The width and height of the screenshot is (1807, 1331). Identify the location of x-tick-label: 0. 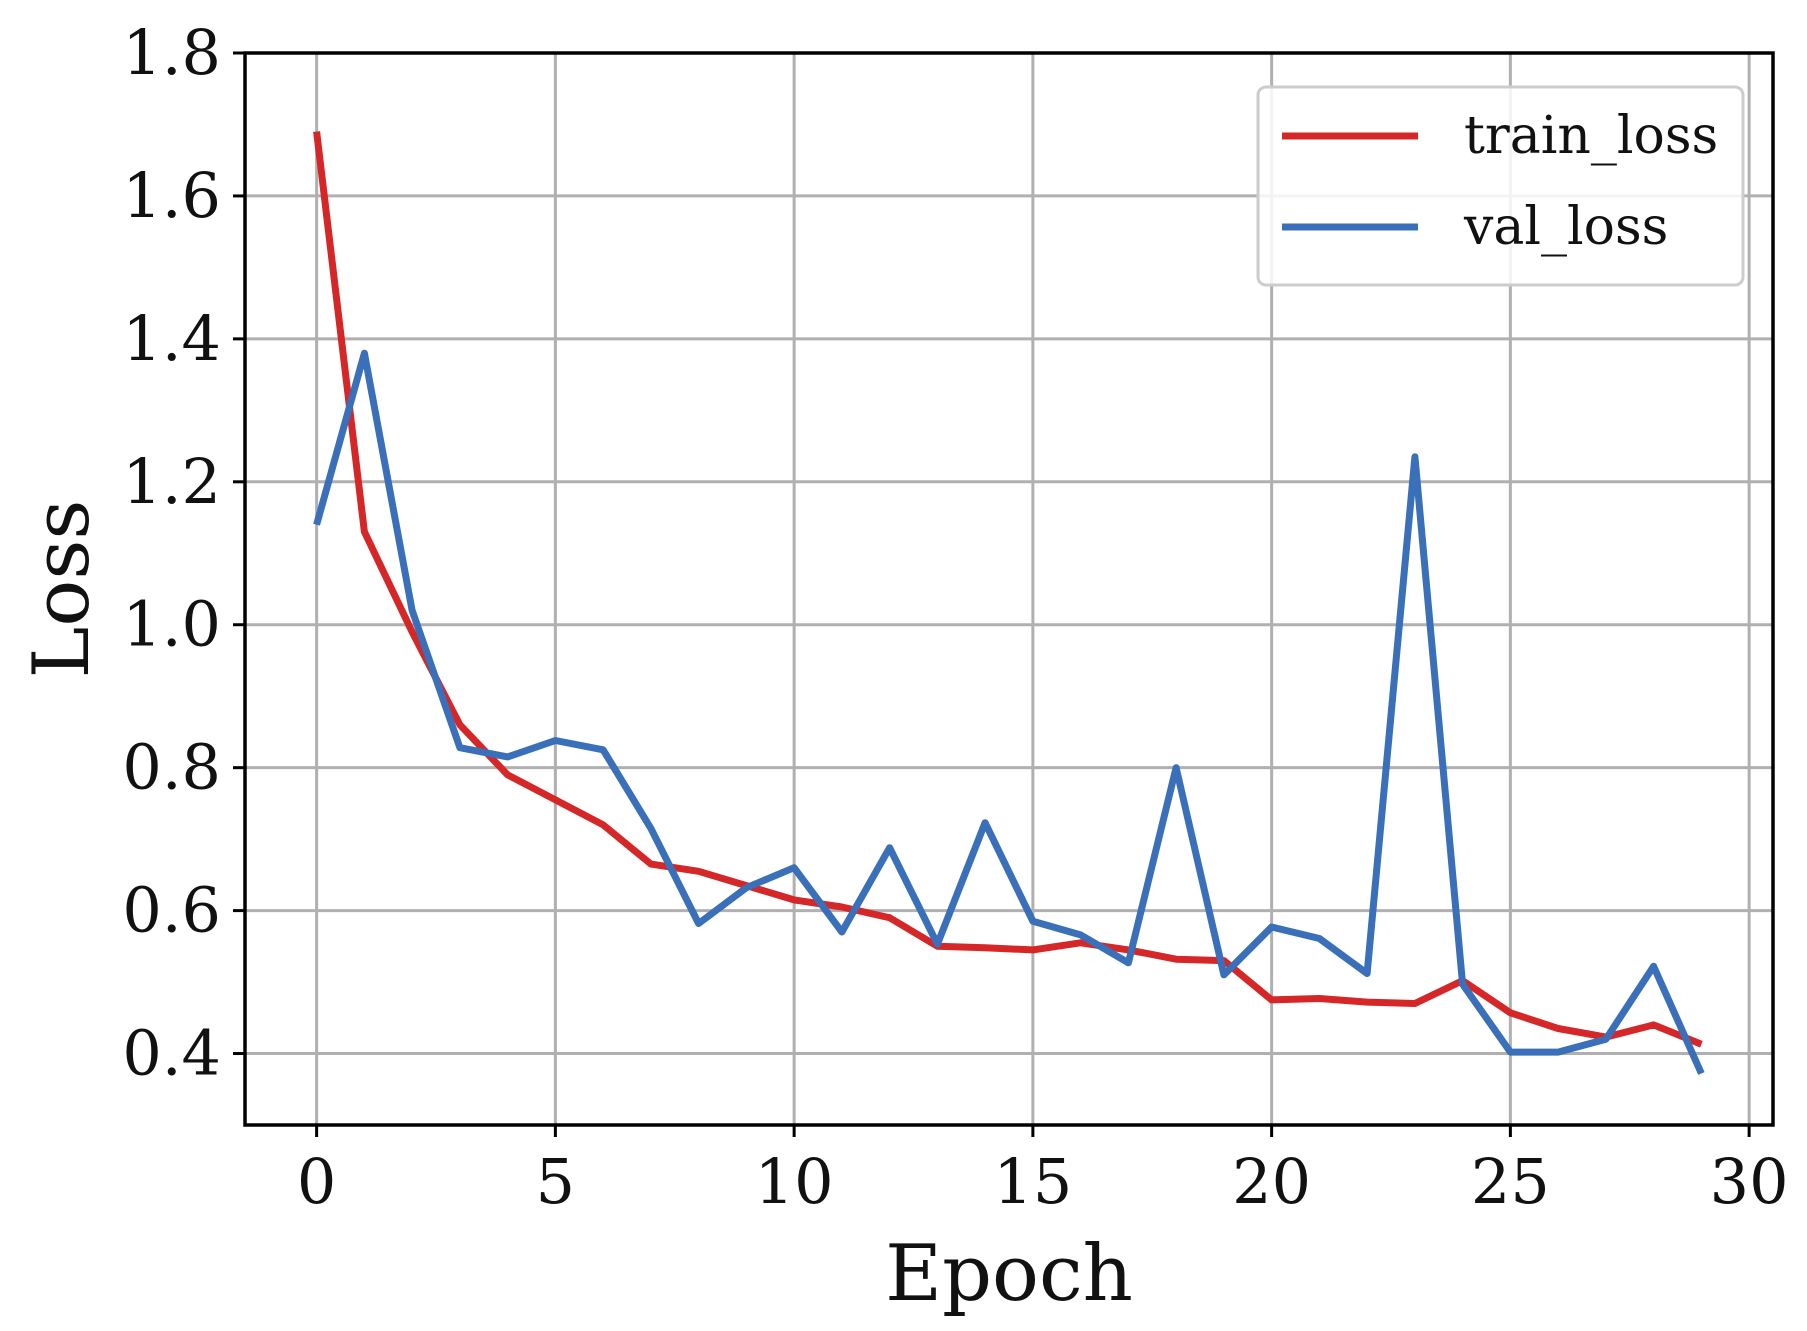
(316, 1181).